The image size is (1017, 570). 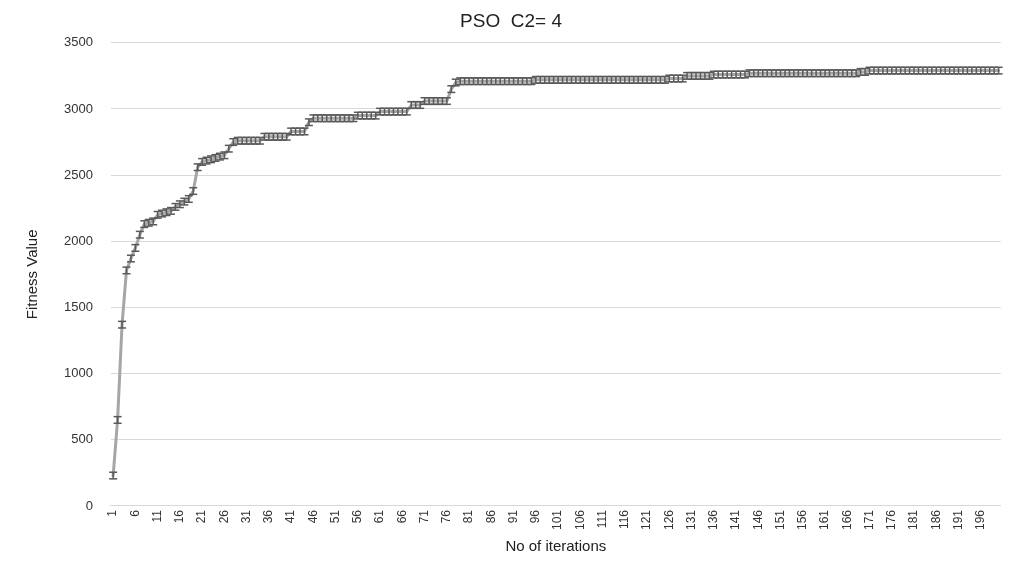 I want to click on x-tick-label: 61, so click(x=379, y=516).